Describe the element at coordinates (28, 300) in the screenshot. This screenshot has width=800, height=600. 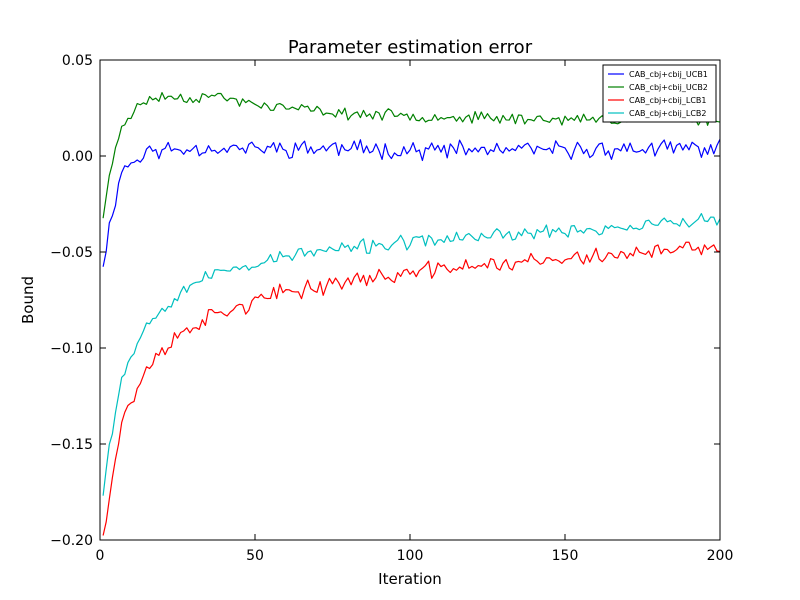
I see `y-axis-label: Bound` at that location.